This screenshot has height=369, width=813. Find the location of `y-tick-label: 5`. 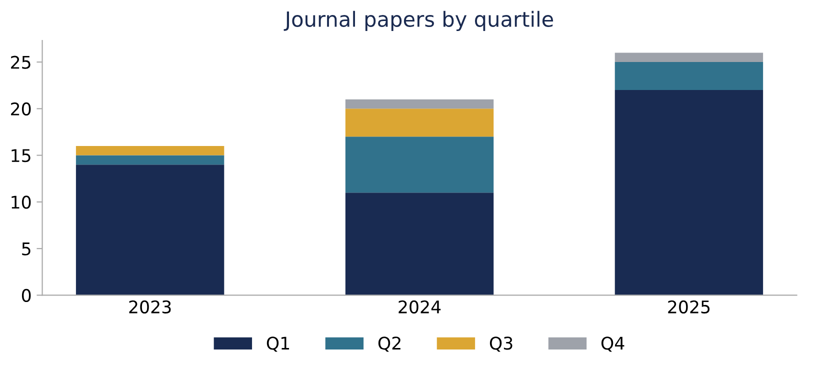

y-tick-label: 5 is located at coordinates (26, 249).